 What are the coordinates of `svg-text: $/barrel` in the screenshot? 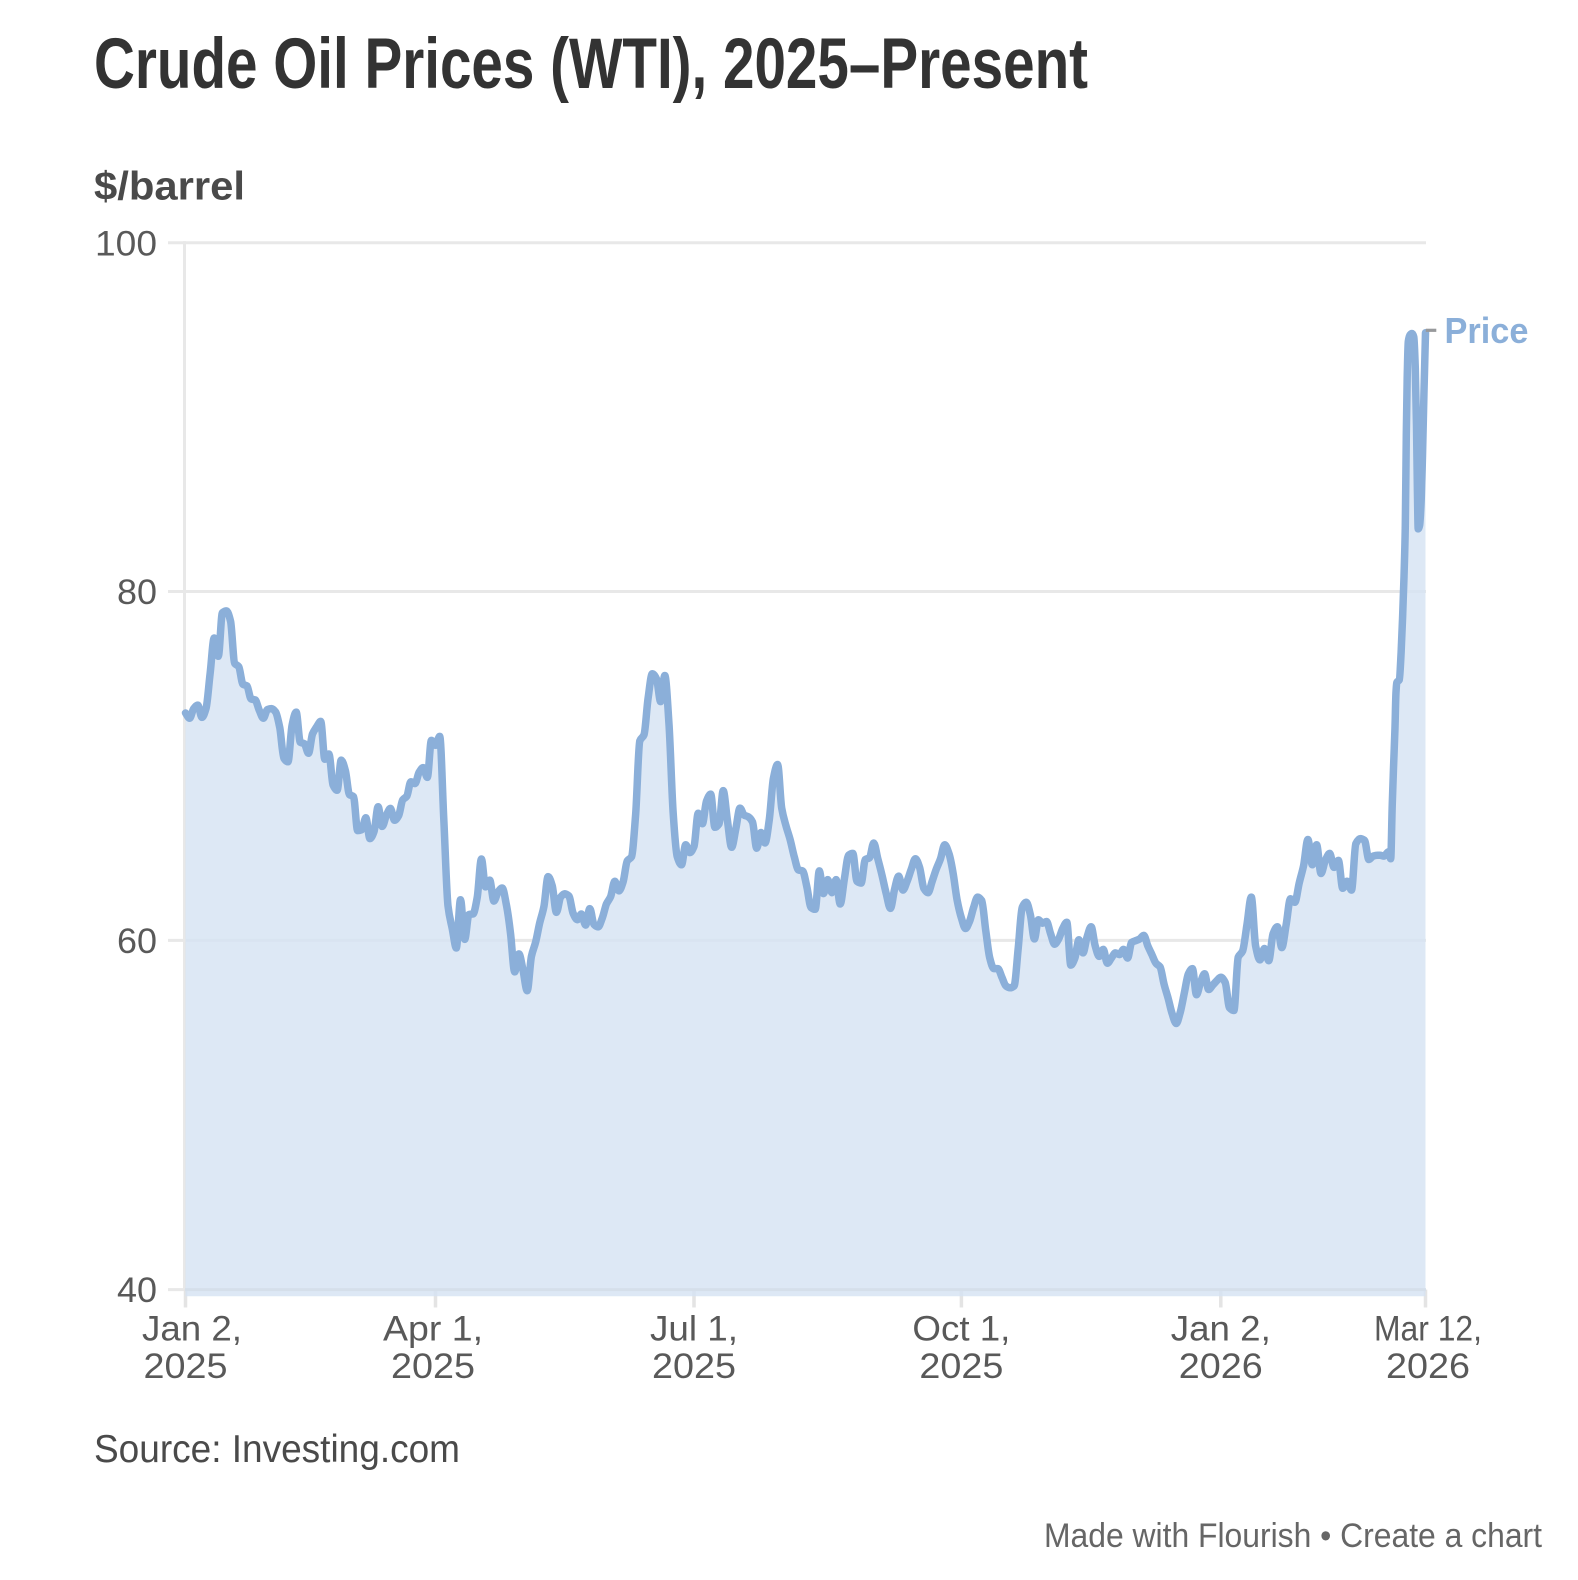 It's located at (169, 187).